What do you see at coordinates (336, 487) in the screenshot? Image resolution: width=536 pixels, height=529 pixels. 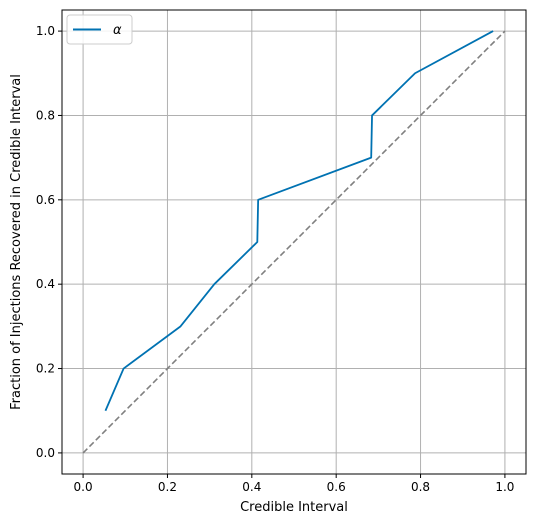 I see `x-tick-label: 0.6` at bounding box center [336, 487].